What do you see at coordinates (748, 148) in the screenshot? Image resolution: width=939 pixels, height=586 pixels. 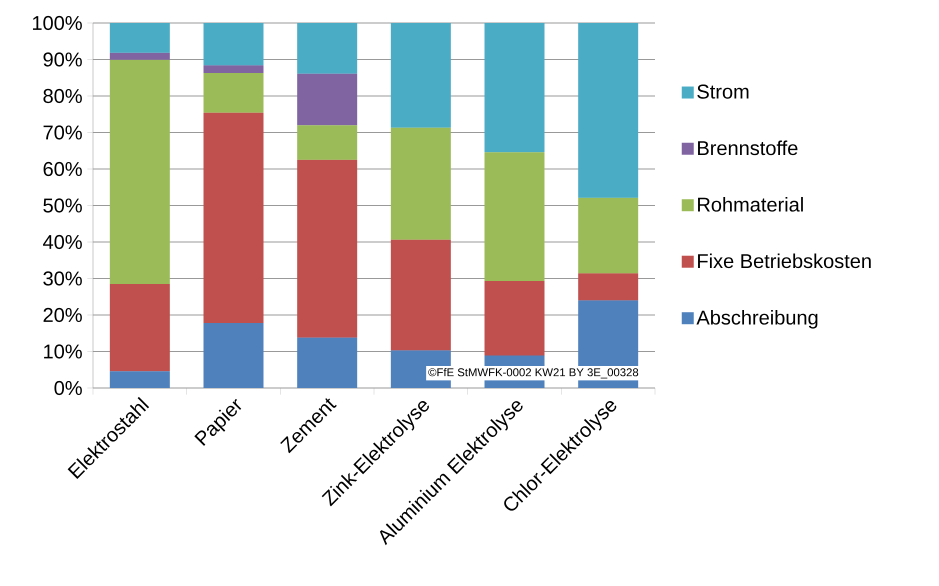 I see `legend-label: Brennstoffe` at bounding box center [748, 148].